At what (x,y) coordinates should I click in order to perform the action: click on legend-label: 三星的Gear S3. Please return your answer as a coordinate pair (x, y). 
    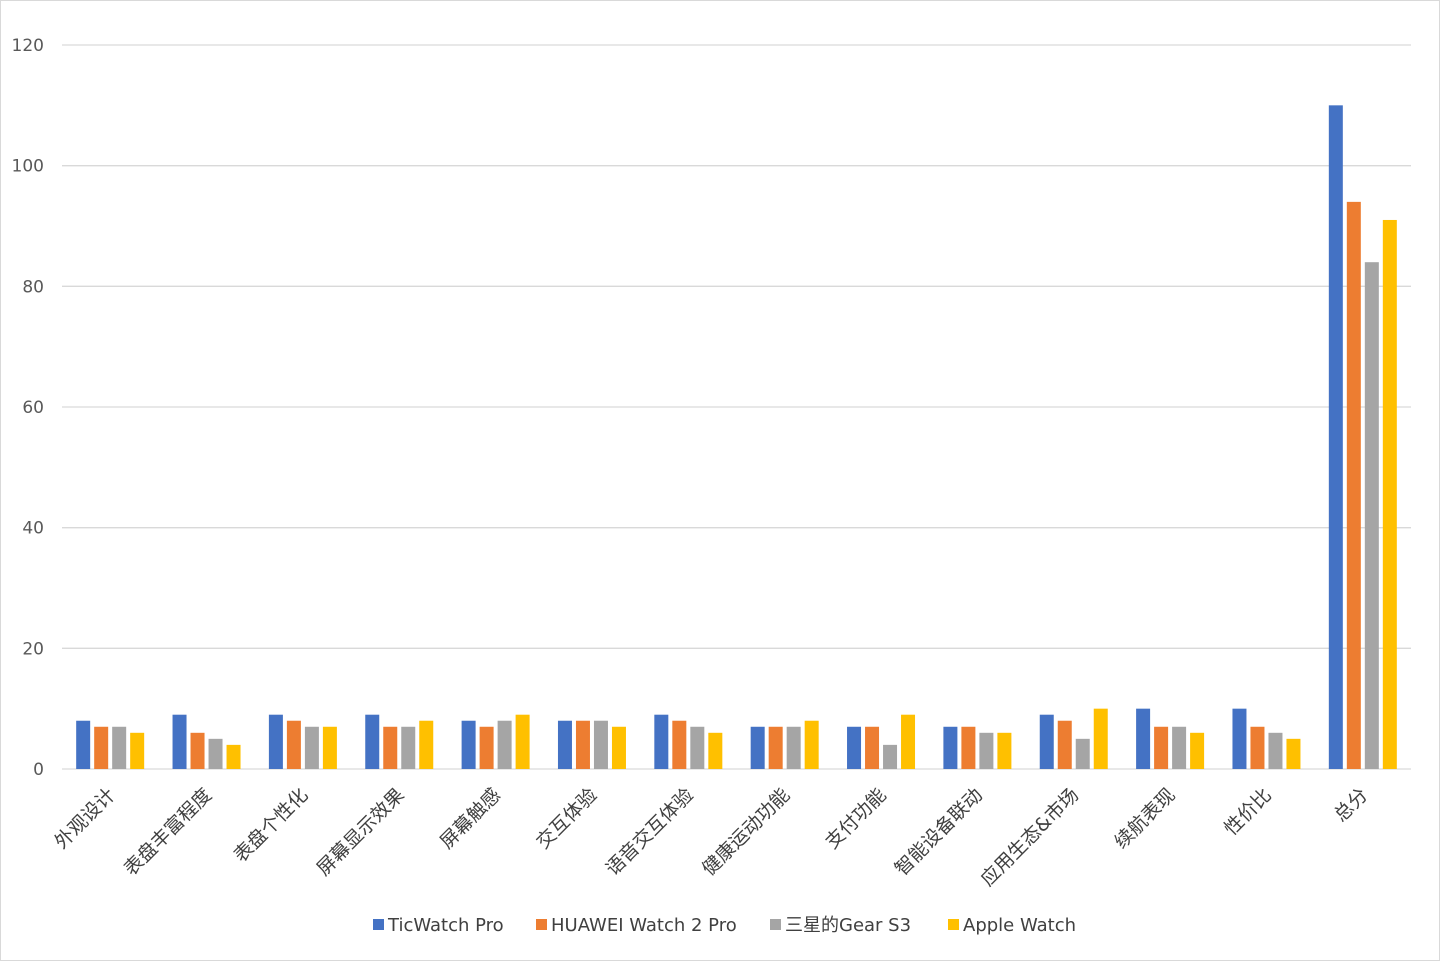
    Looking at the image, I should click on (848, 925).